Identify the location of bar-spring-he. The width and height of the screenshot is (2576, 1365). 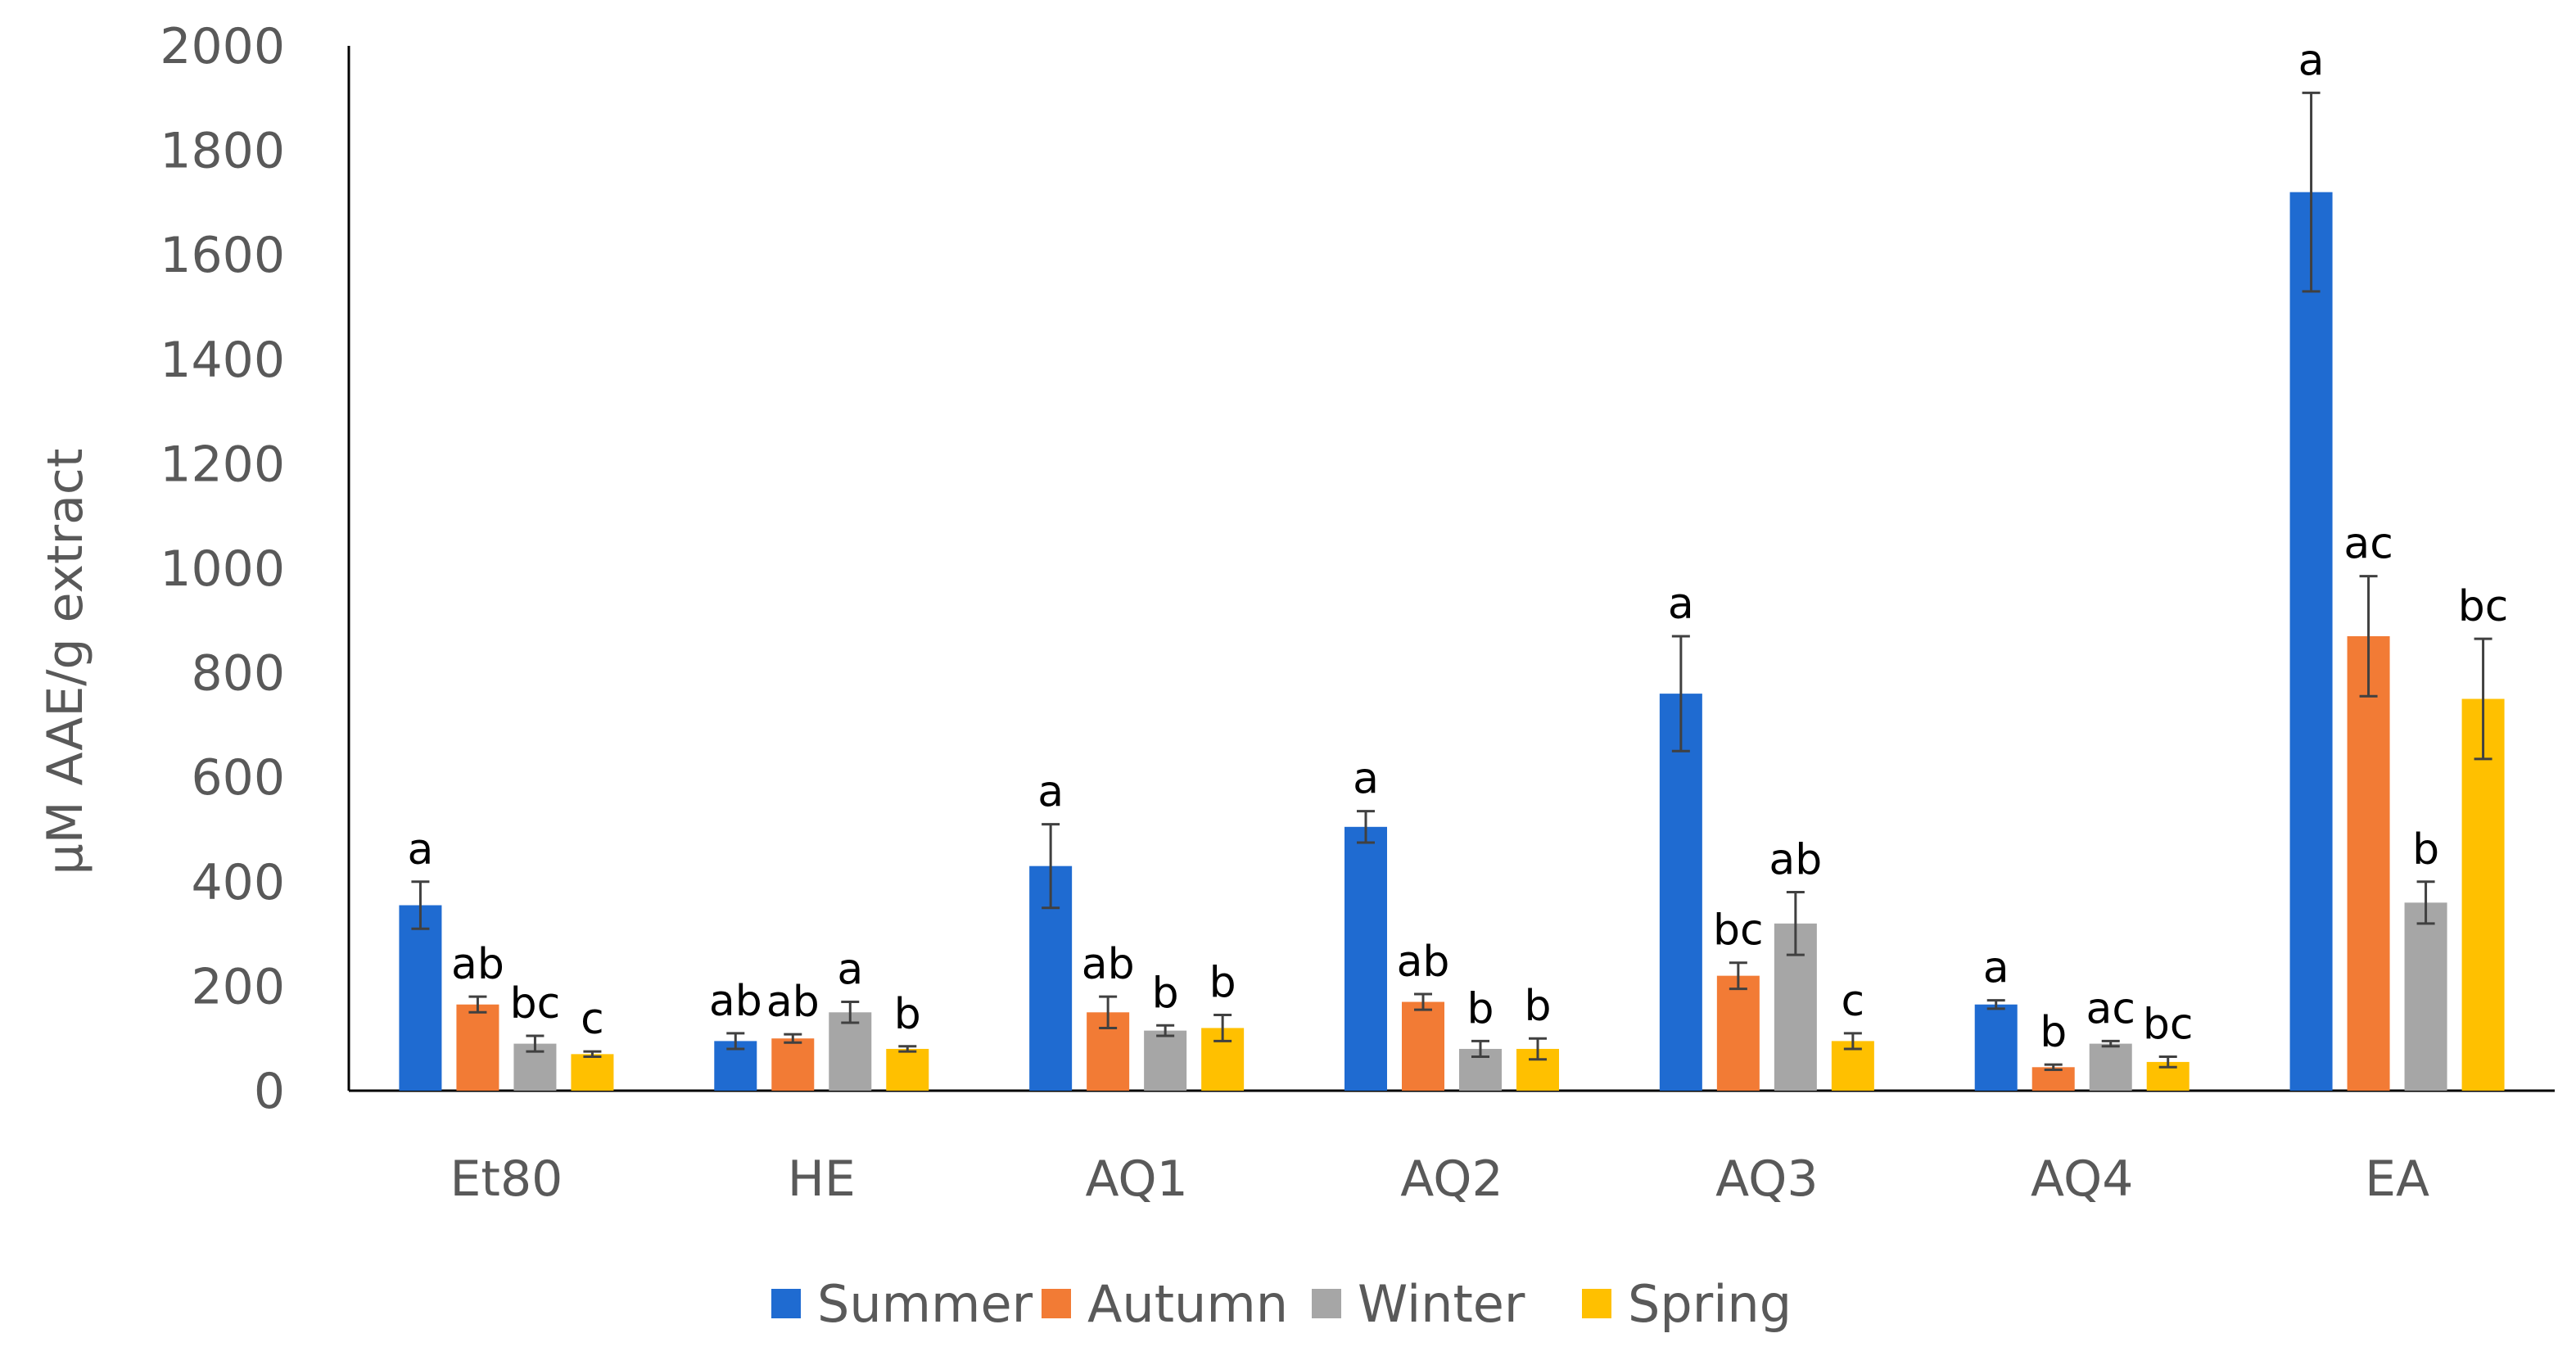
(907, 1069).